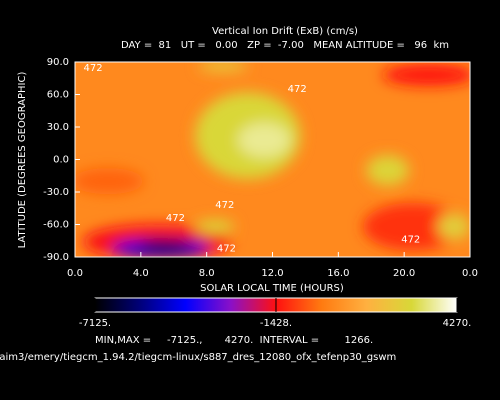 The image size is (500, 400). Describe the element at coordinates (56, 257) in the screenshot. I see `y-tick-label: -90.0` at that location.